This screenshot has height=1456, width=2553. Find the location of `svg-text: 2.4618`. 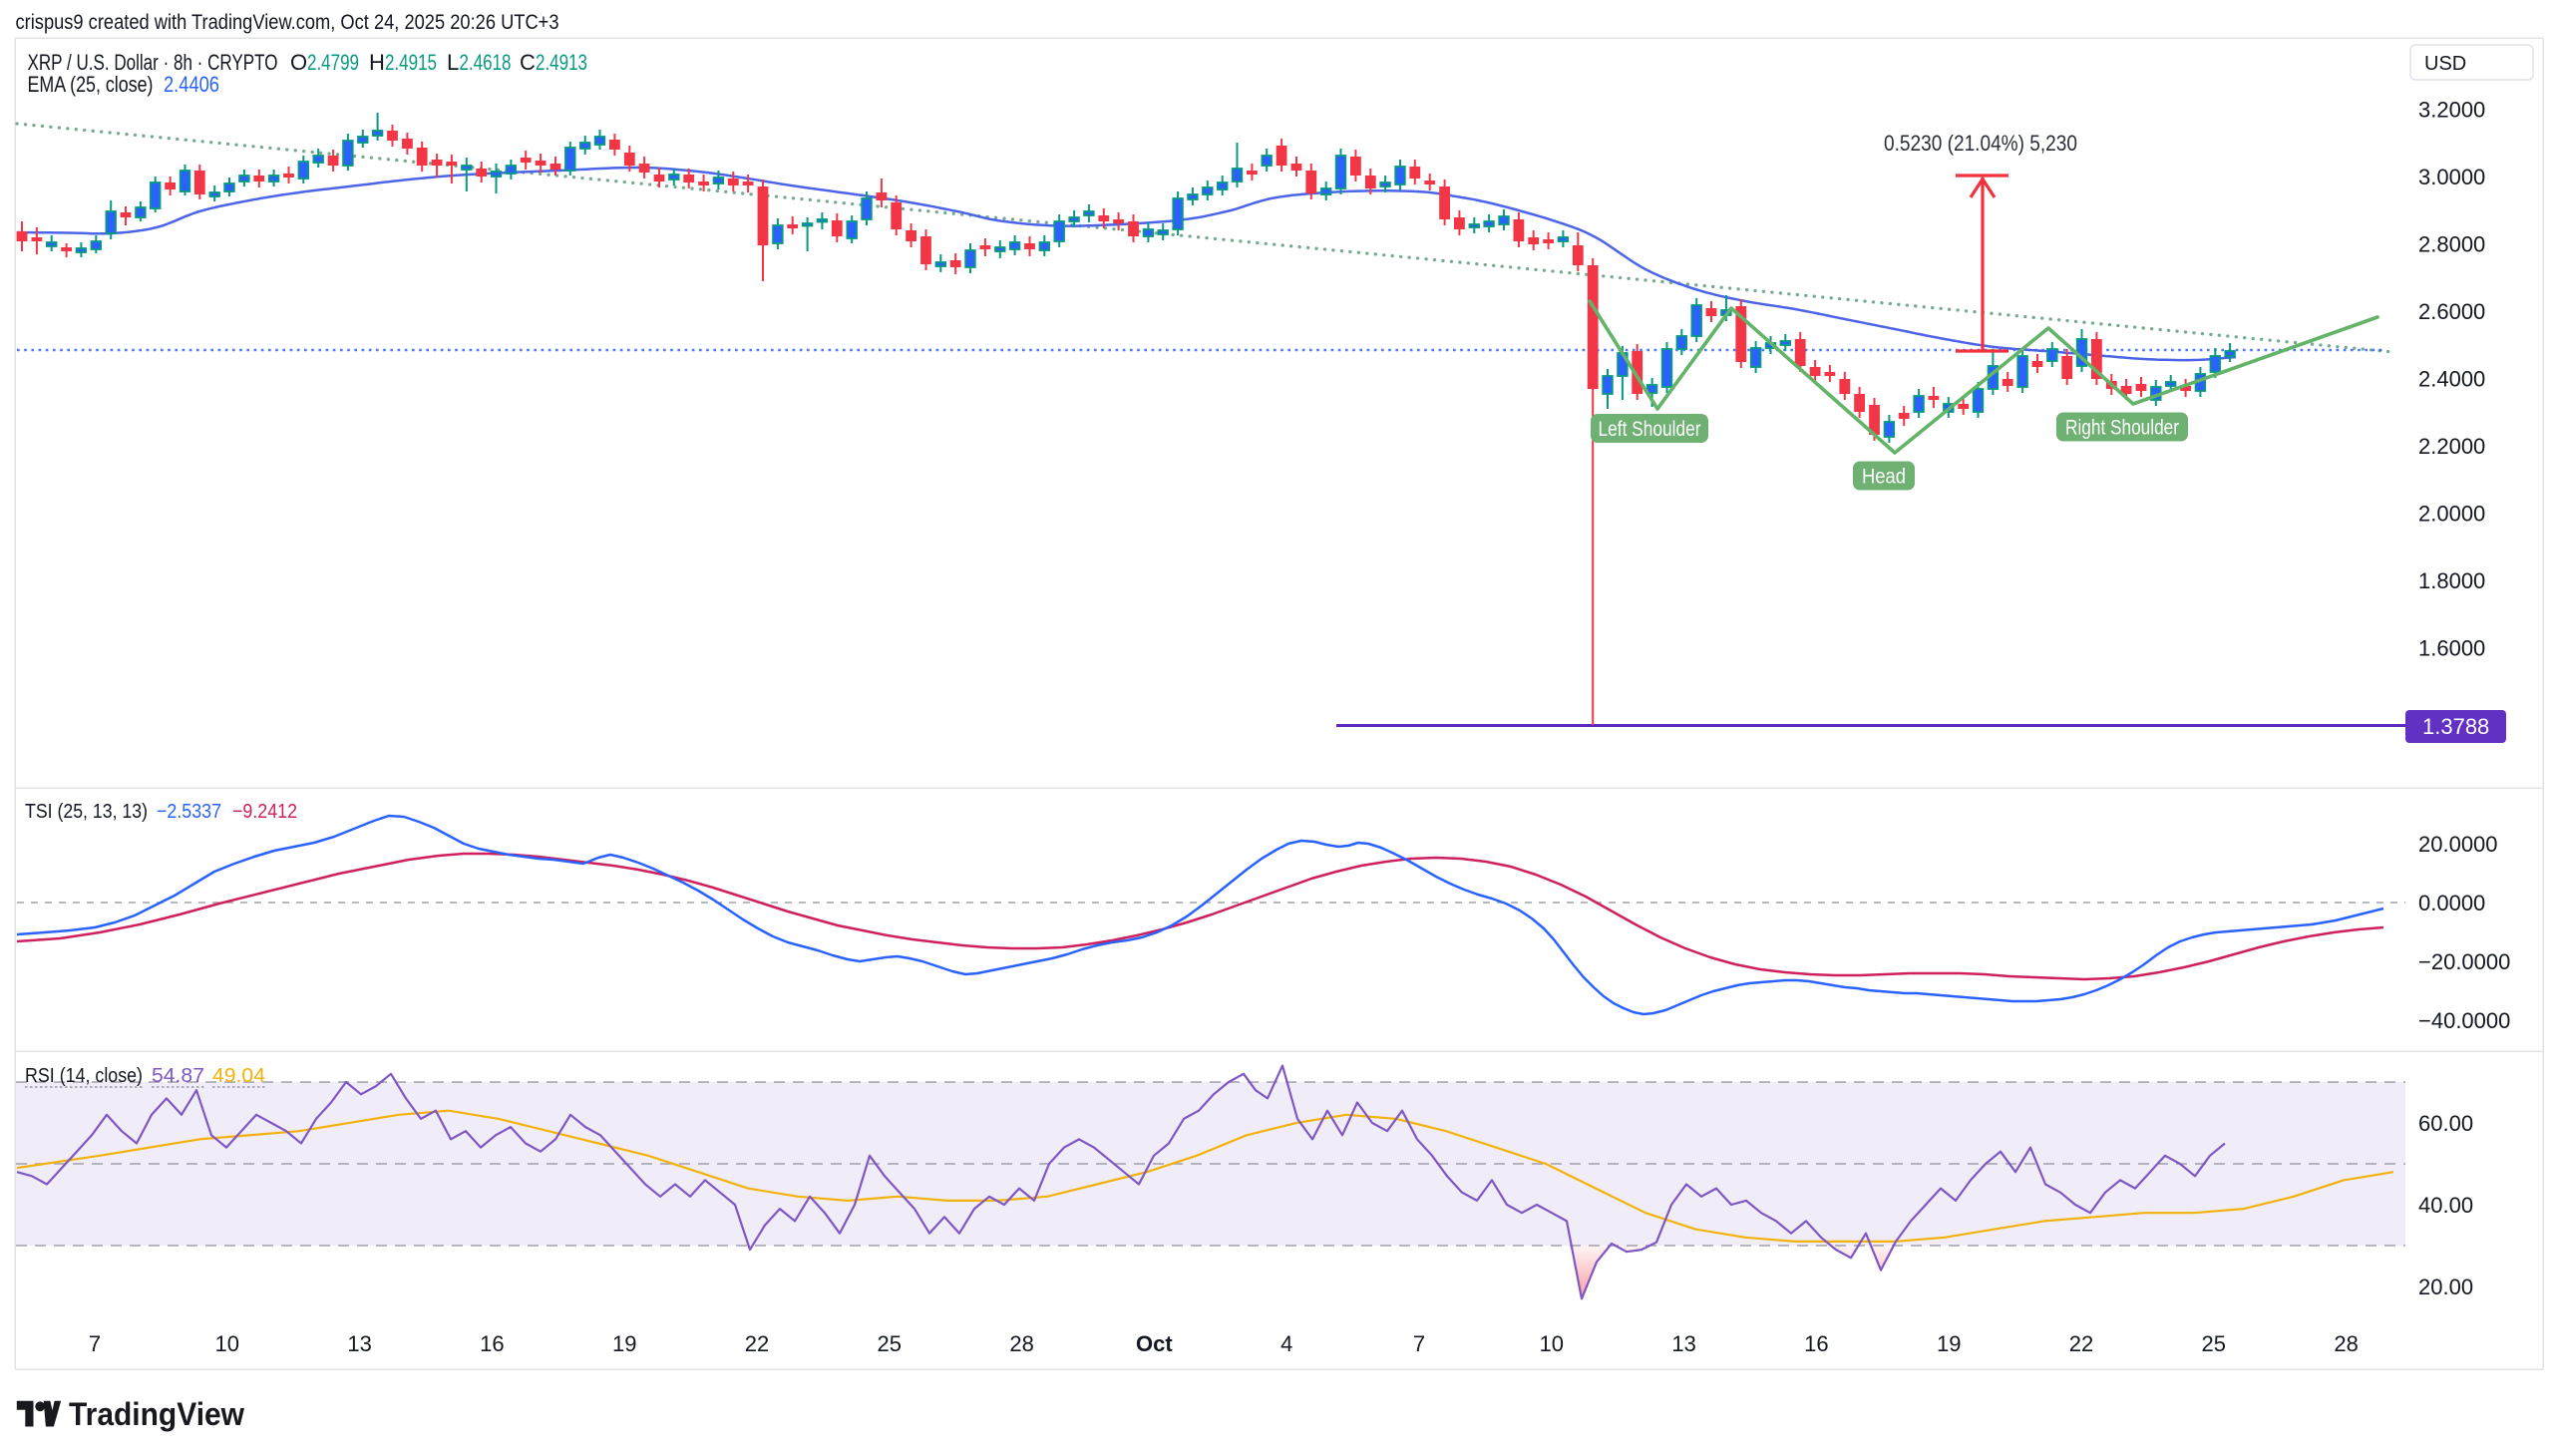

svg-text: 2.4618 is located at coordinates (486, 62).